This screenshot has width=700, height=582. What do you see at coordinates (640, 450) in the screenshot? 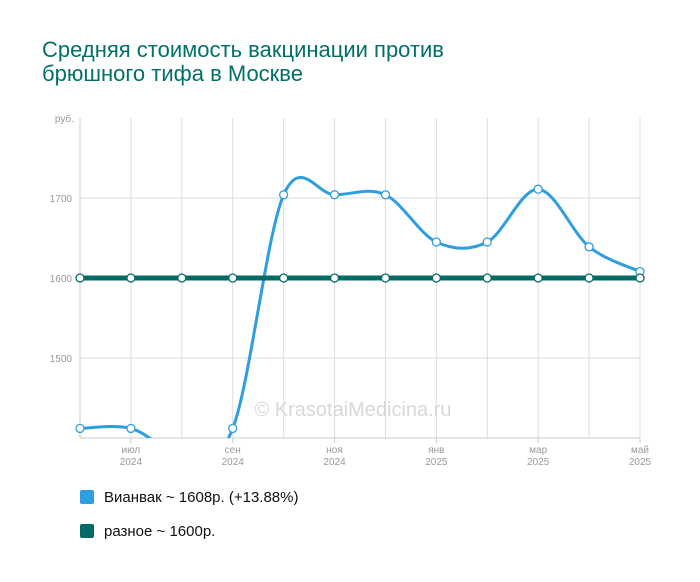
I see `x-tick-month: май` at bounding box center [640, 450].